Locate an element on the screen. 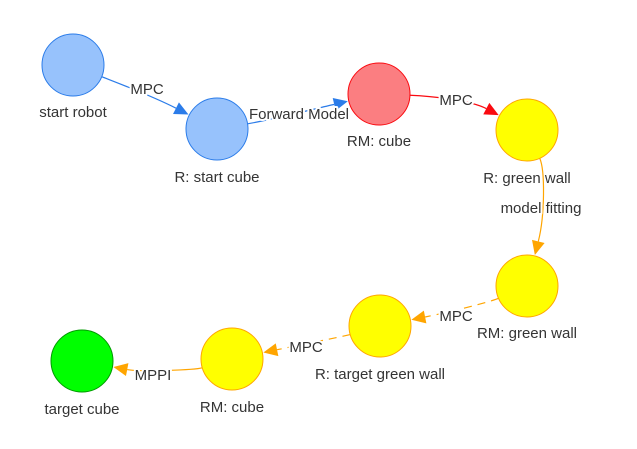 The height and width of the screenshot is (449, 637). node-label: start robot is located at coordinates (73, 112).